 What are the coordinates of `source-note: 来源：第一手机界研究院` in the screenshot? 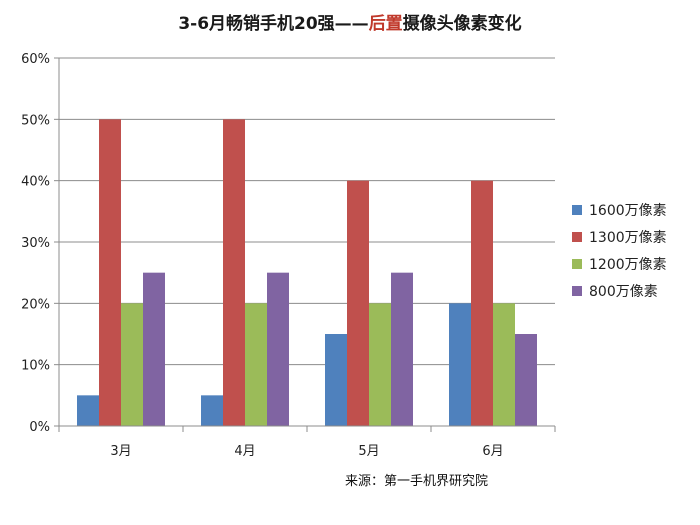 It's located at (416, 481).